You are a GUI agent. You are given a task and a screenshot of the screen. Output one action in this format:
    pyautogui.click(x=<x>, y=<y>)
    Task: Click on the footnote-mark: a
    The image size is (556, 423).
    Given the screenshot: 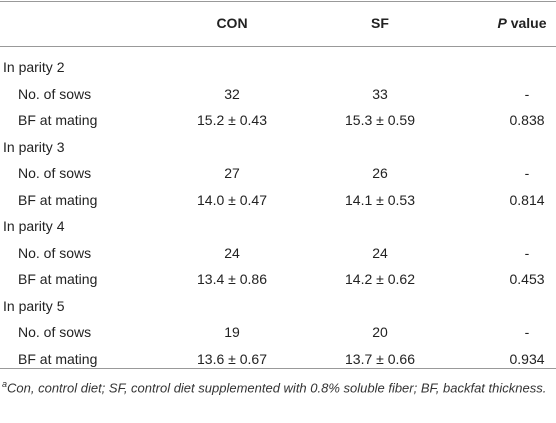 What is the action you would take?
    pyautogui.click(x=5, y=384)
    